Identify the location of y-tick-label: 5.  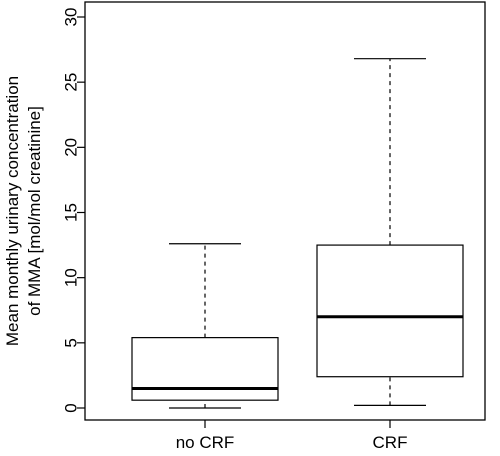
(71, 342).